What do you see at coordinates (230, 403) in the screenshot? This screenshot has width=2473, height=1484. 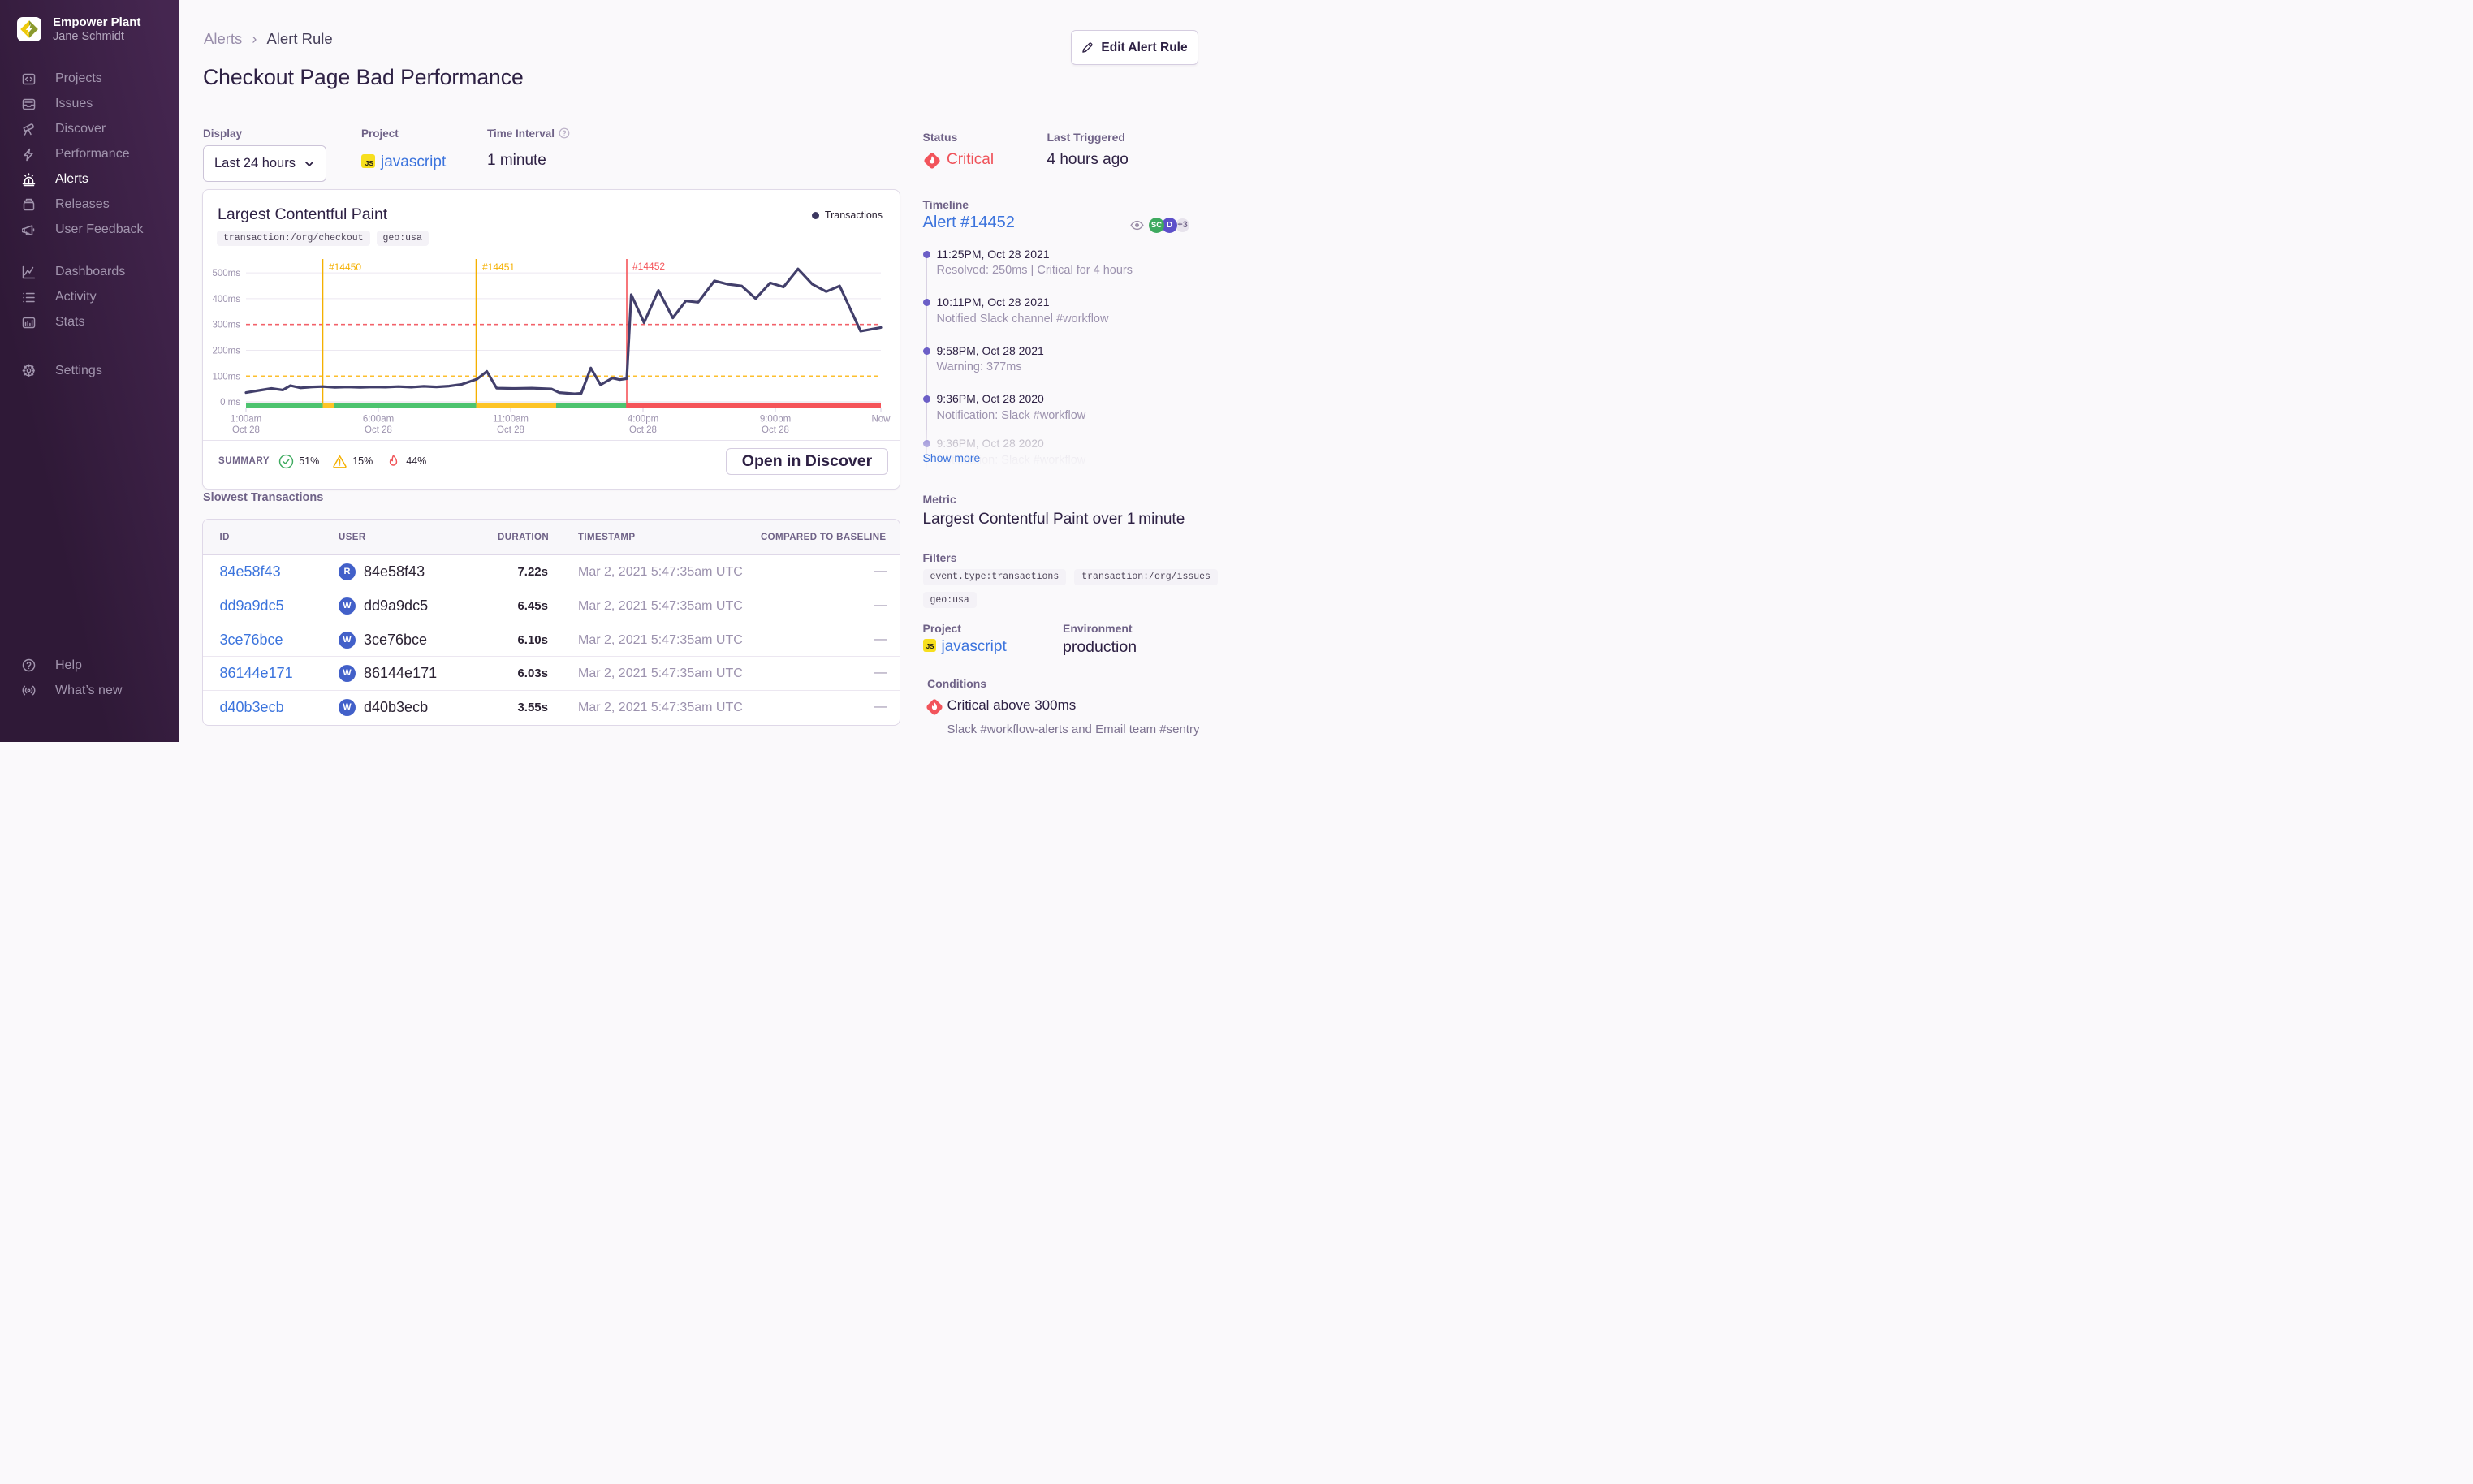 I see `svg-text: 0 ms` at bounding box center [230, 403].